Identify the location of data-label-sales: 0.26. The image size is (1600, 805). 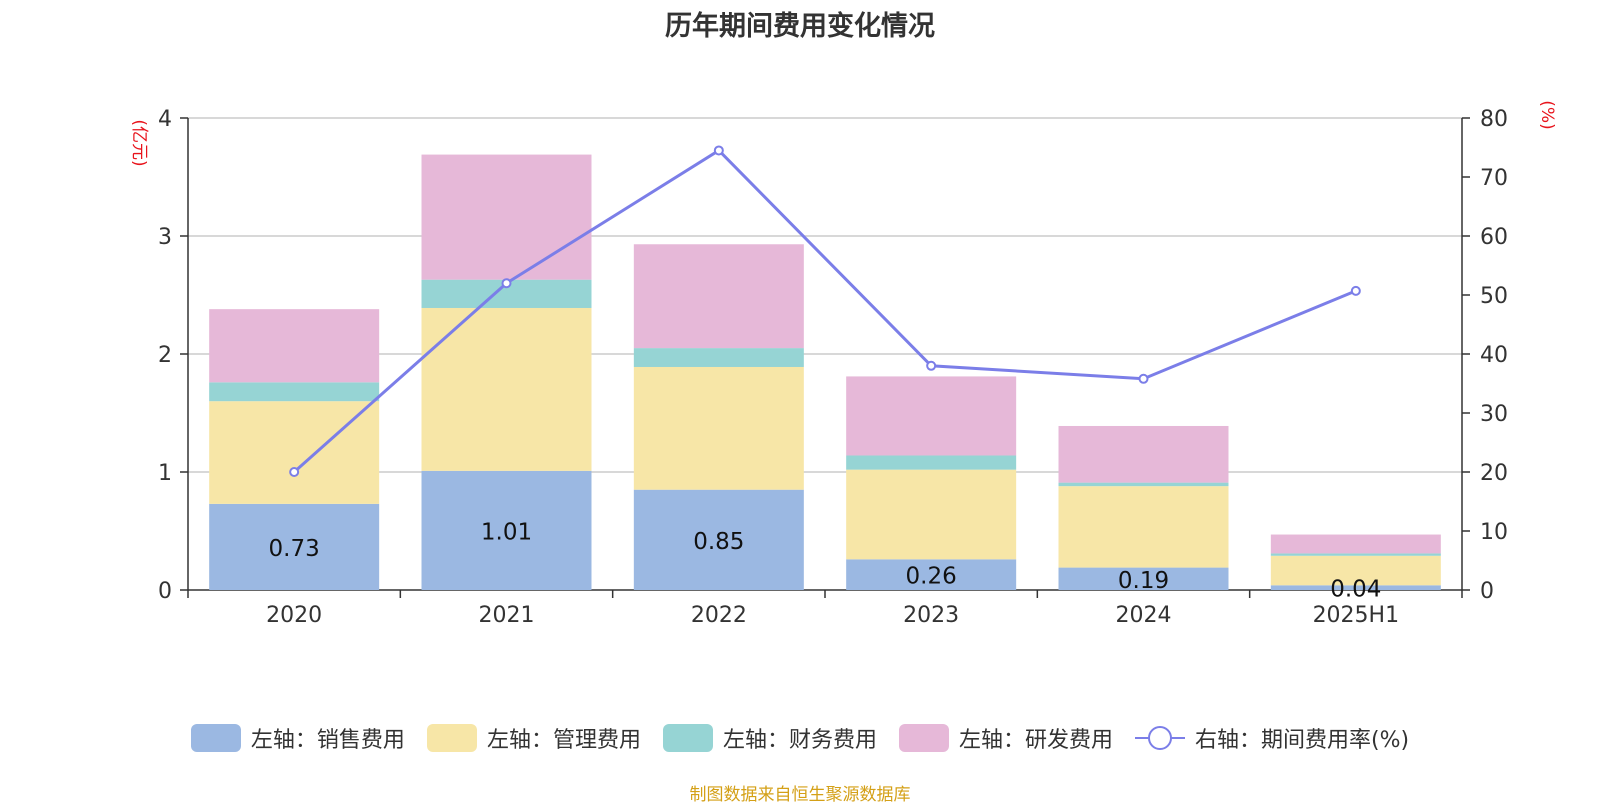
(931, 577).